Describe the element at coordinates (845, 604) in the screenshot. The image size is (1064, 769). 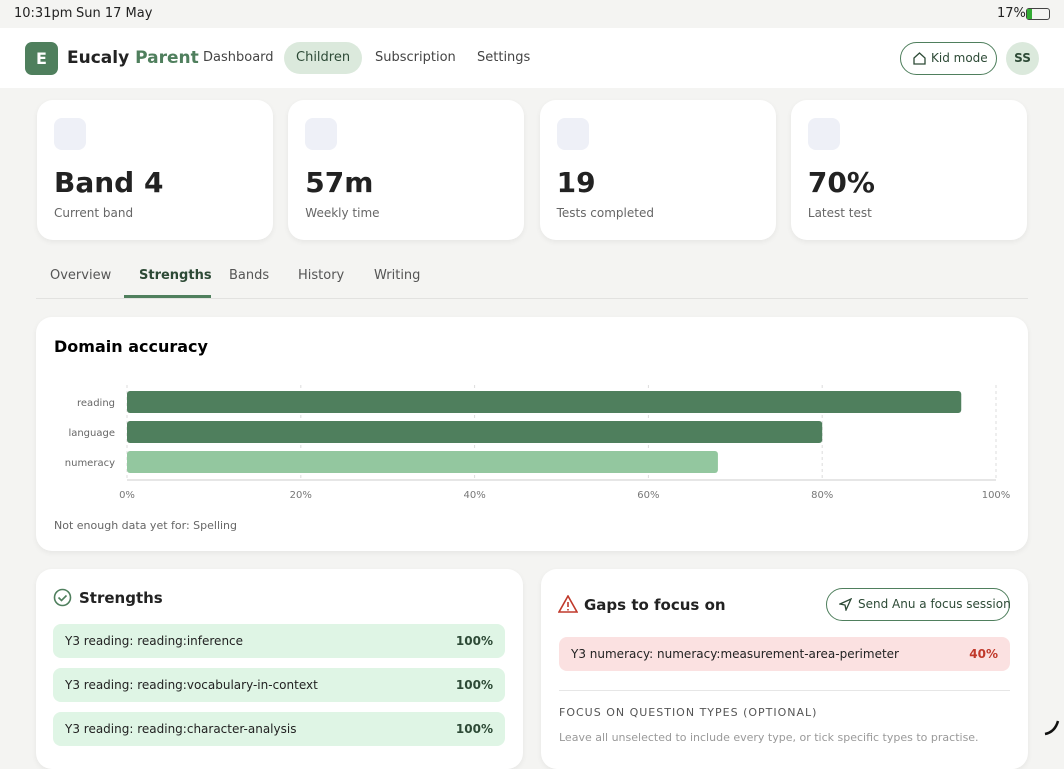
I see `send-icon` at that location.